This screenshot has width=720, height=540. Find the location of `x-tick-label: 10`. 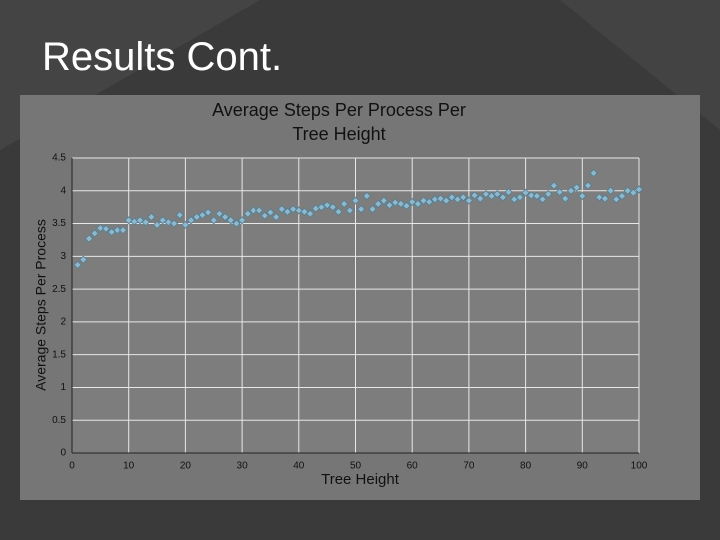

x-tick-label: 10 is located at coordinates (129, 466).